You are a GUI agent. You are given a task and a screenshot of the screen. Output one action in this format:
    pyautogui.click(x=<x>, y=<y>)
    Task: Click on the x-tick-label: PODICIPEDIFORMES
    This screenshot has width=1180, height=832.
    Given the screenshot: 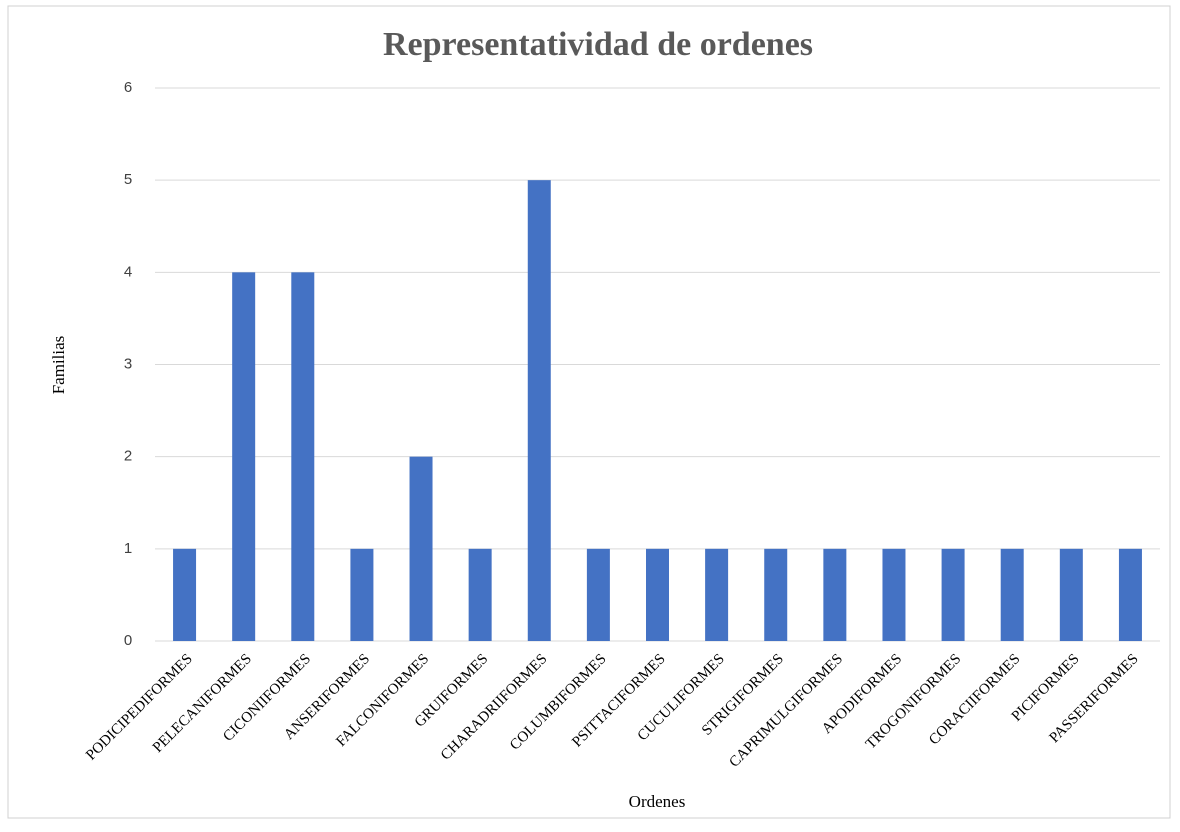 What is the action you would take?
    pyautogui.click(x=139, y=707)
    